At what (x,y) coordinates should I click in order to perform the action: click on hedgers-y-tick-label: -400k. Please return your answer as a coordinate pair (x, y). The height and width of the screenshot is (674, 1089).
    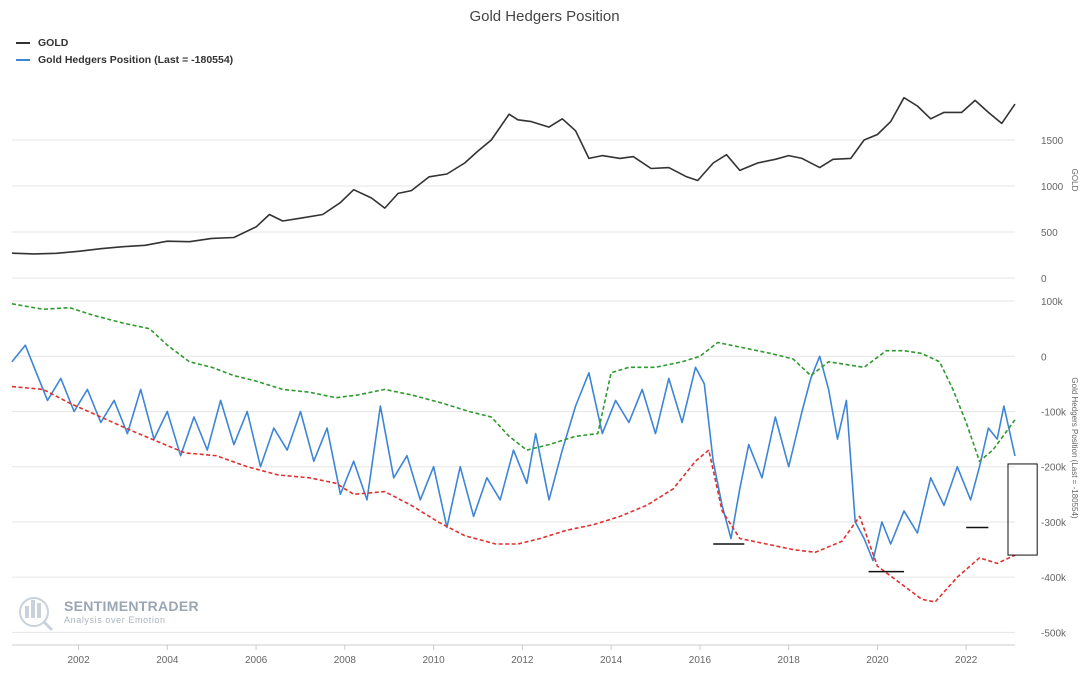
    Looking at the image, I should click on (1054, 578).